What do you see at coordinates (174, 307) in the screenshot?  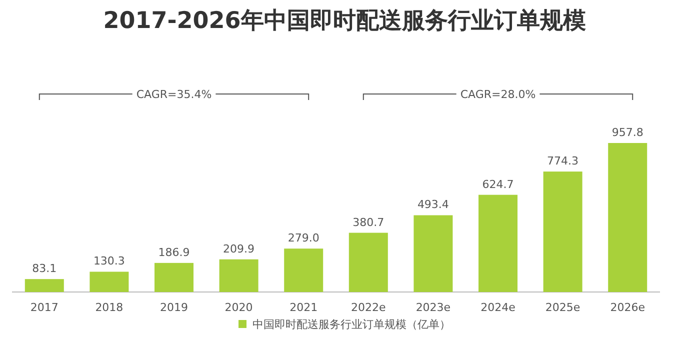 I see `x-tick-label: 2019` at bounding box center [174, 307].